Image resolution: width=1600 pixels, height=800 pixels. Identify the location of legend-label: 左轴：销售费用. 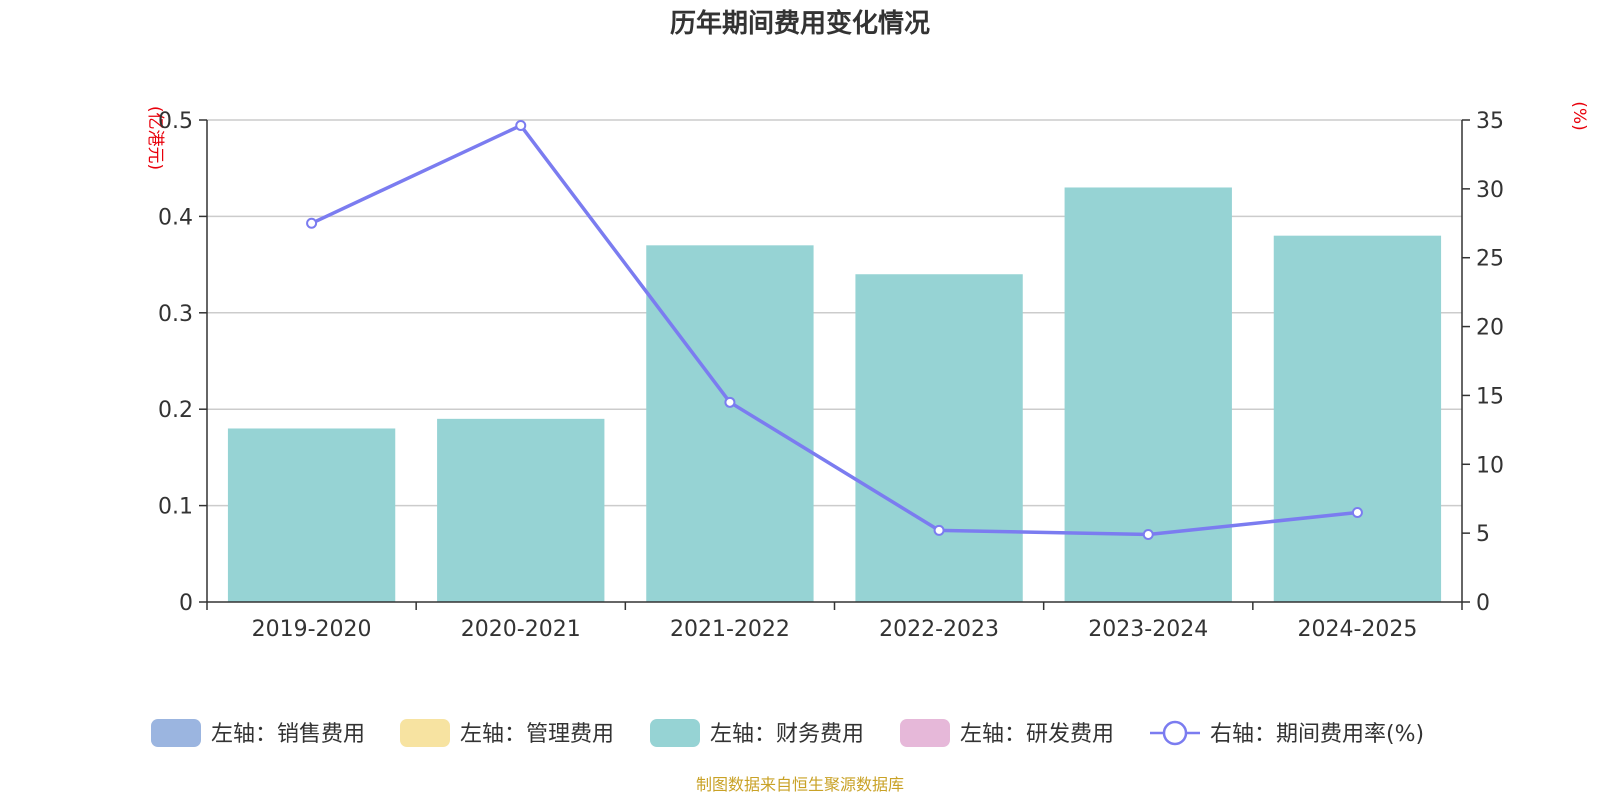
(288, 734).